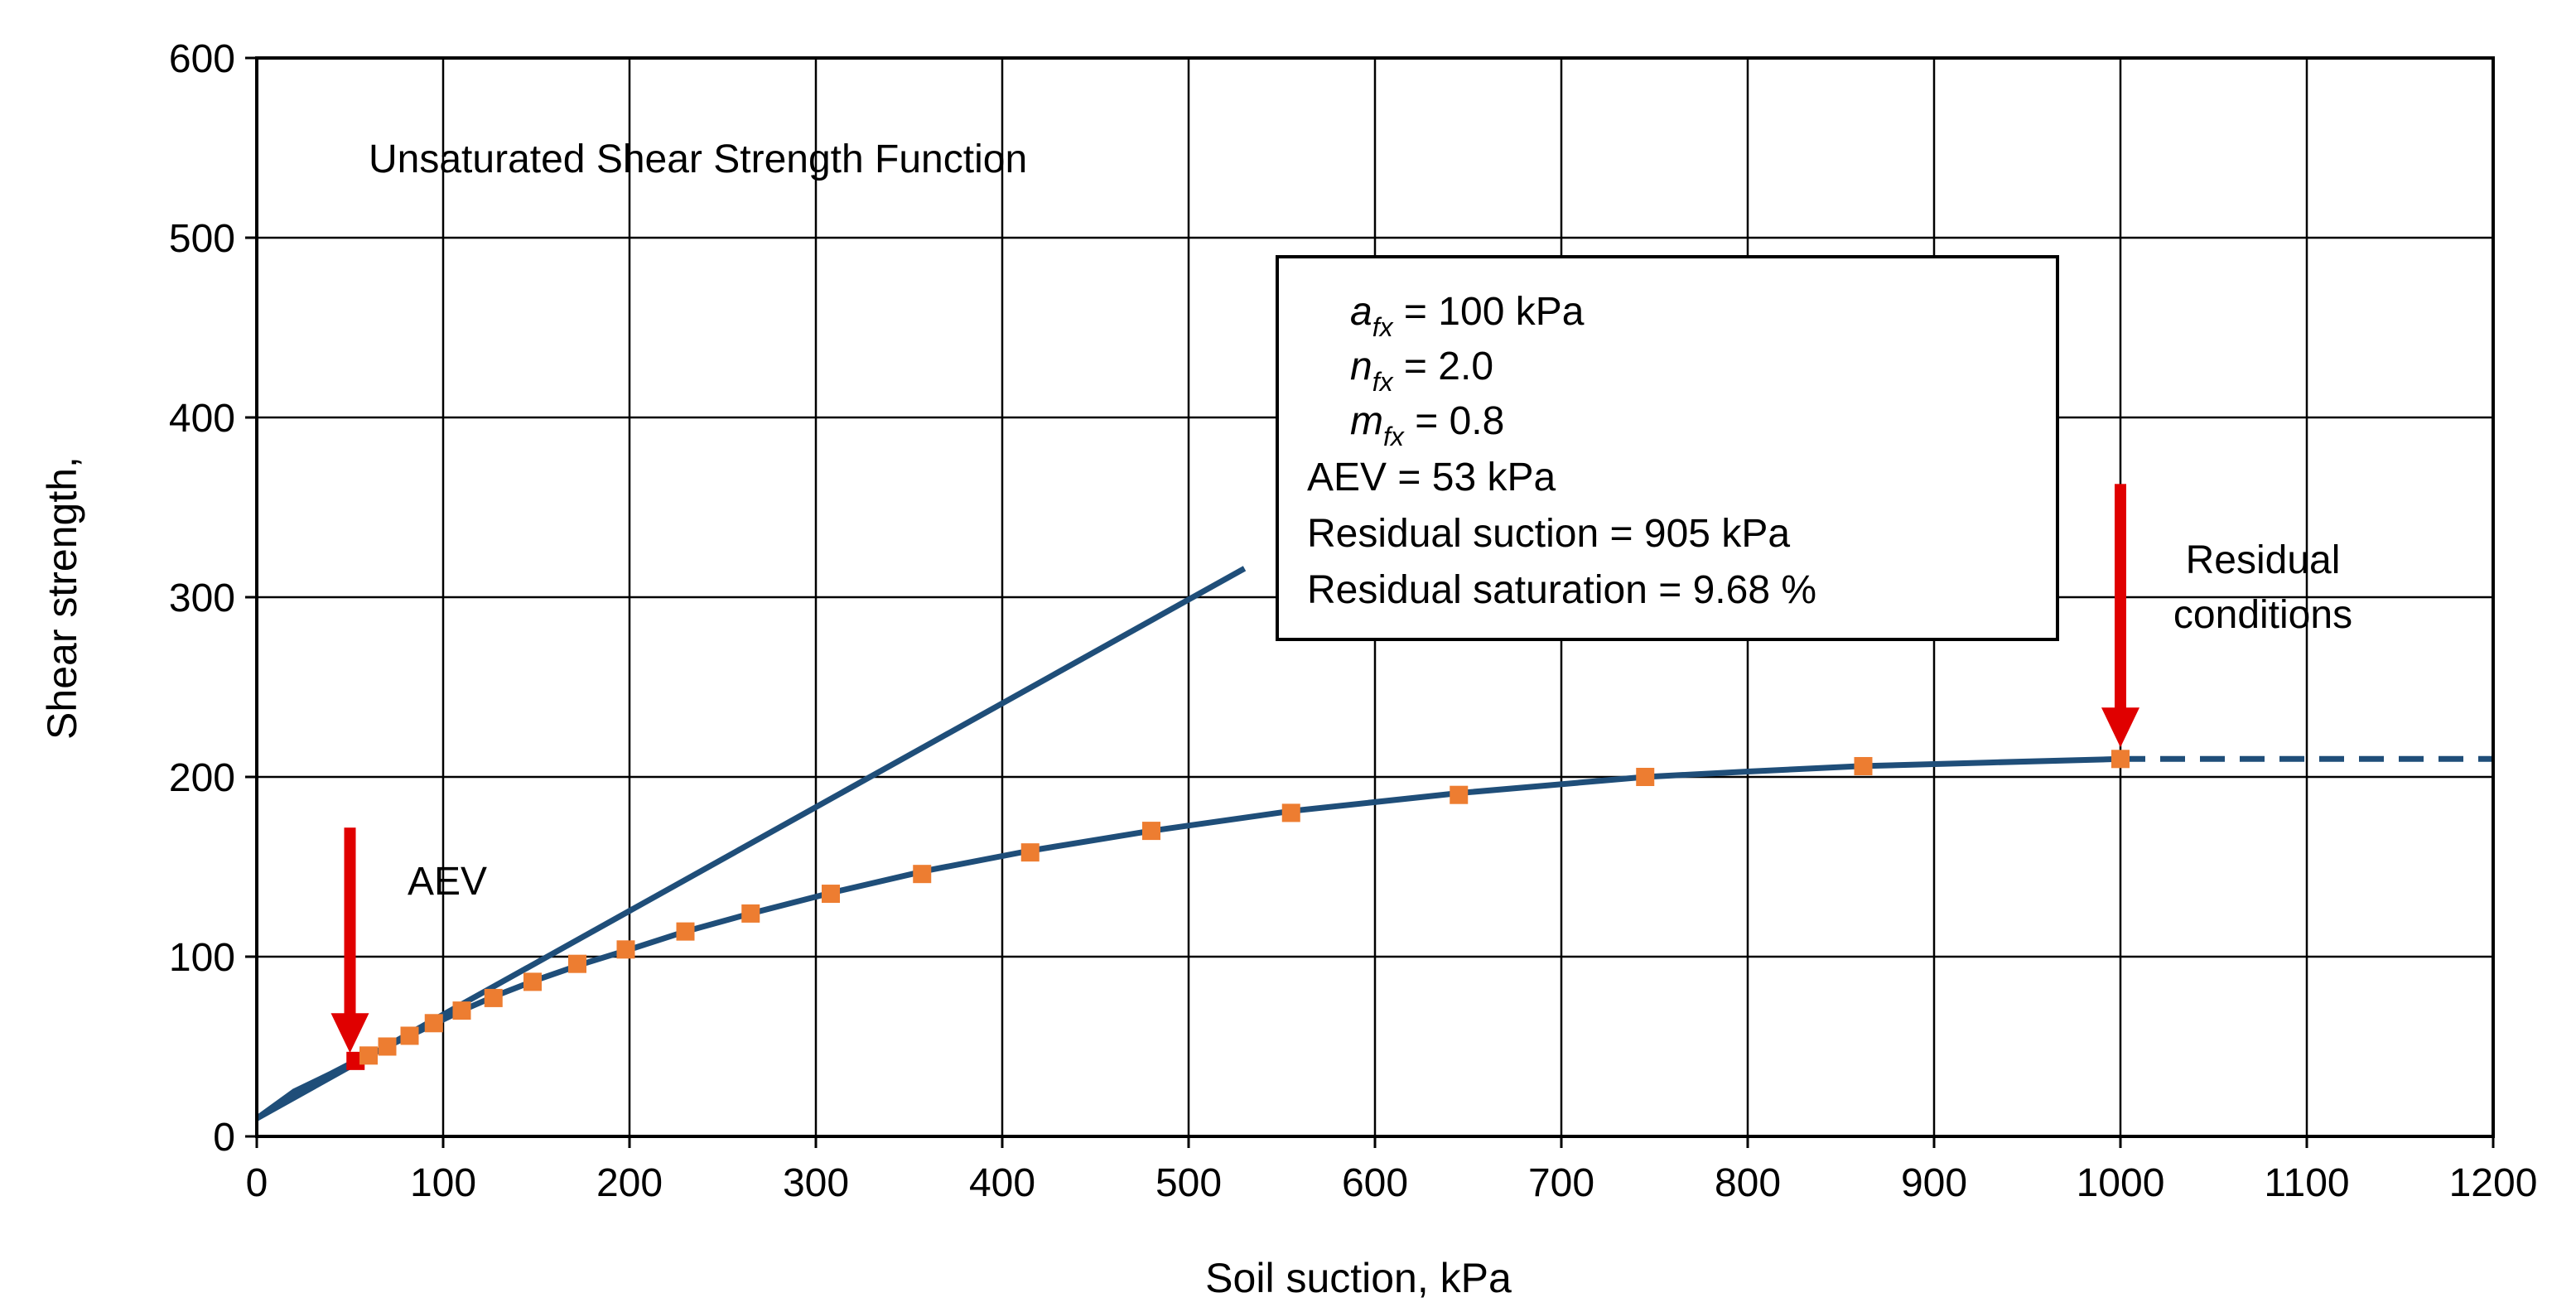 The width and height of the screenshot is (2576, 1312). I want to click on x-axis-title: Soil suction, kPa, so click(1359, 1278).